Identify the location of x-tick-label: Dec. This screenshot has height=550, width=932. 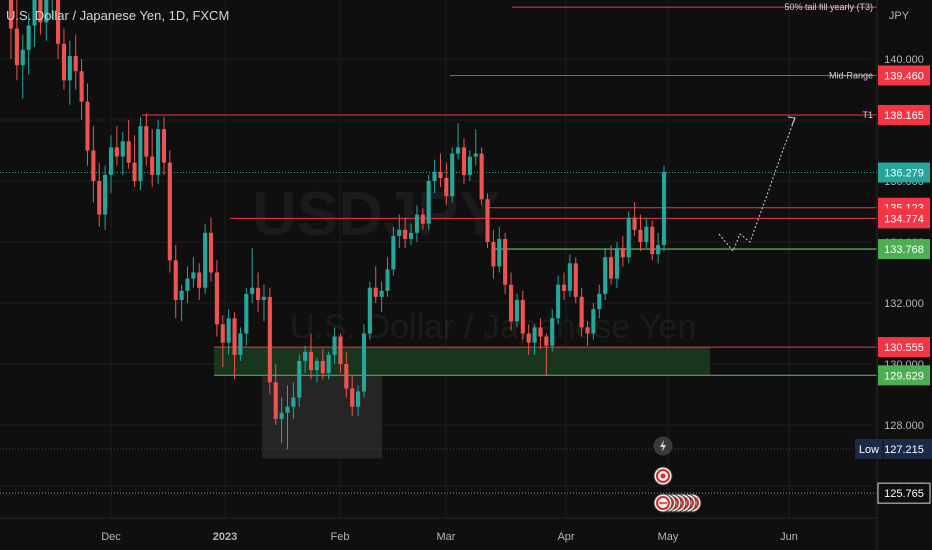
(111, 537).